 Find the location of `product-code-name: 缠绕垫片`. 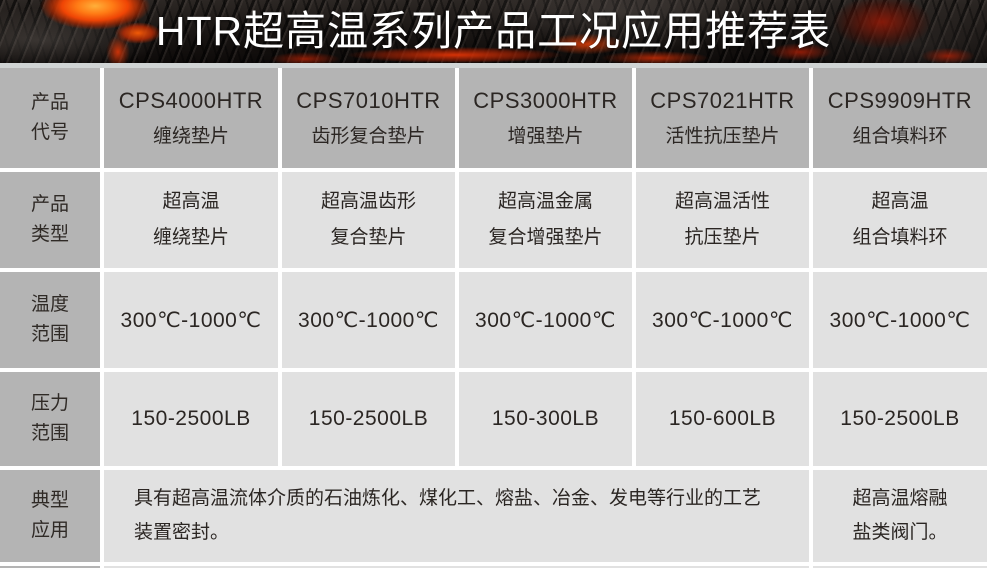

product-code-name: 缠绕垫片 is located at coordinates (190, 136).